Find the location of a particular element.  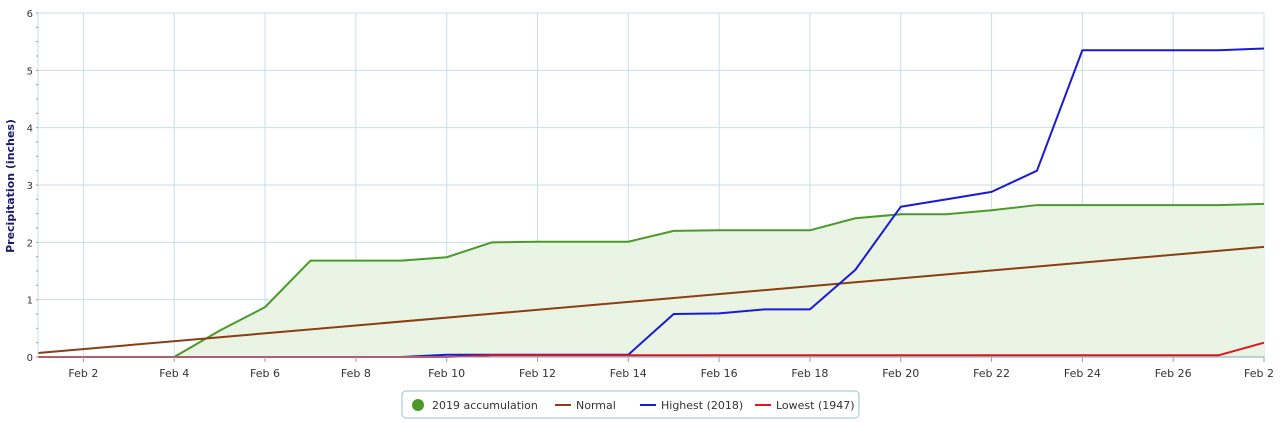

legend-item-3: Lowest (1947) is located at coordinates (805, 405).